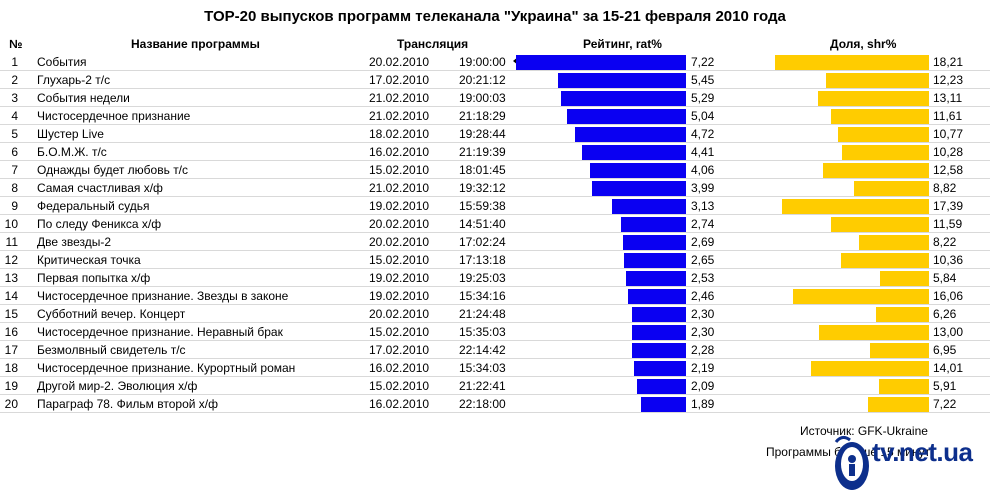  I want to click on share-value-label: 11,61, so click(948, 116).